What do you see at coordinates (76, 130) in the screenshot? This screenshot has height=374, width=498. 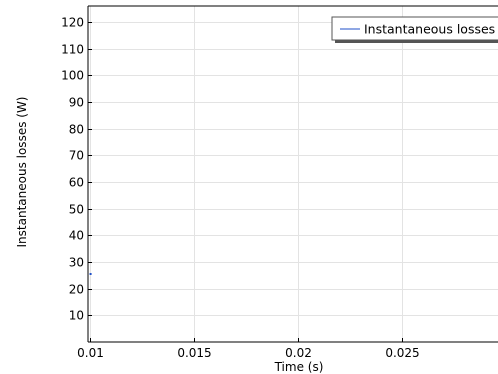 I see `y-tick-label: 80` at bounding box center [76, 130].